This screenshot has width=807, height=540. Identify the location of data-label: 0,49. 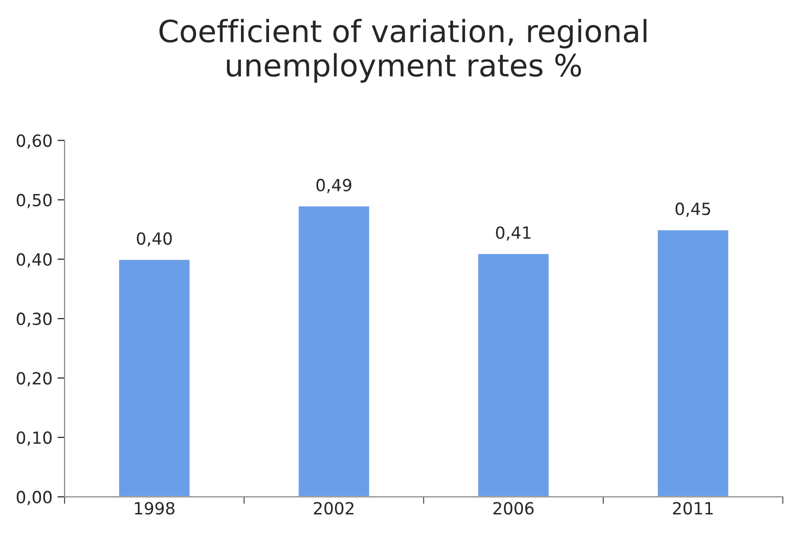
(334, 186).